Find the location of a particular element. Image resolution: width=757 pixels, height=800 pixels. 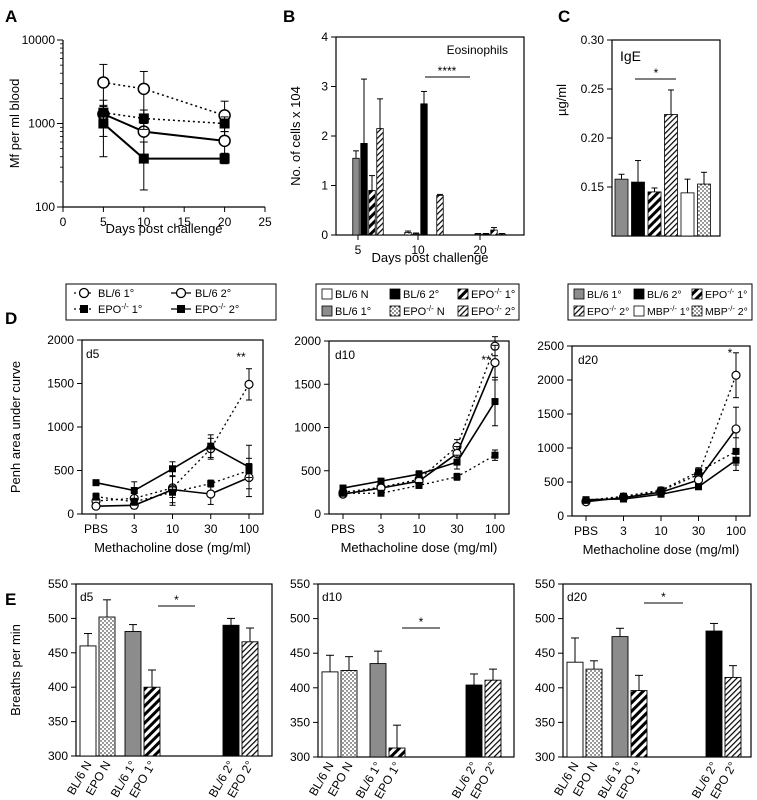

y-tick-label: 100 is located at coordinates (45, 207).